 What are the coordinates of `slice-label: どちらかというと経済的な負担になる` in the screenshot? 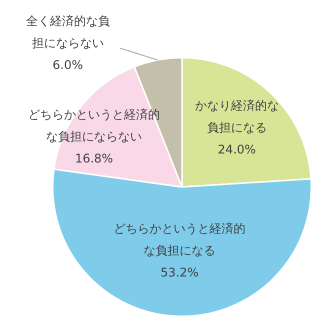 It's located at (180, 240).